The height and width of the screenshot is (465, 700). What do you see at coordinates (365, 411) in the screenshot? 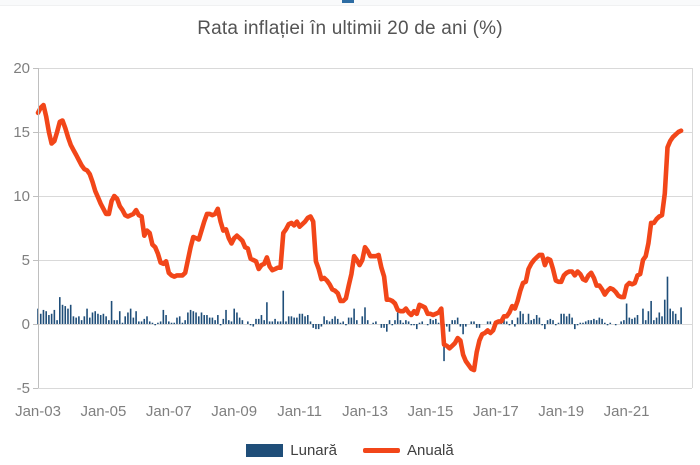
I see `x-axis-tick-label: Jan-13` at bounding box center [365, 411].